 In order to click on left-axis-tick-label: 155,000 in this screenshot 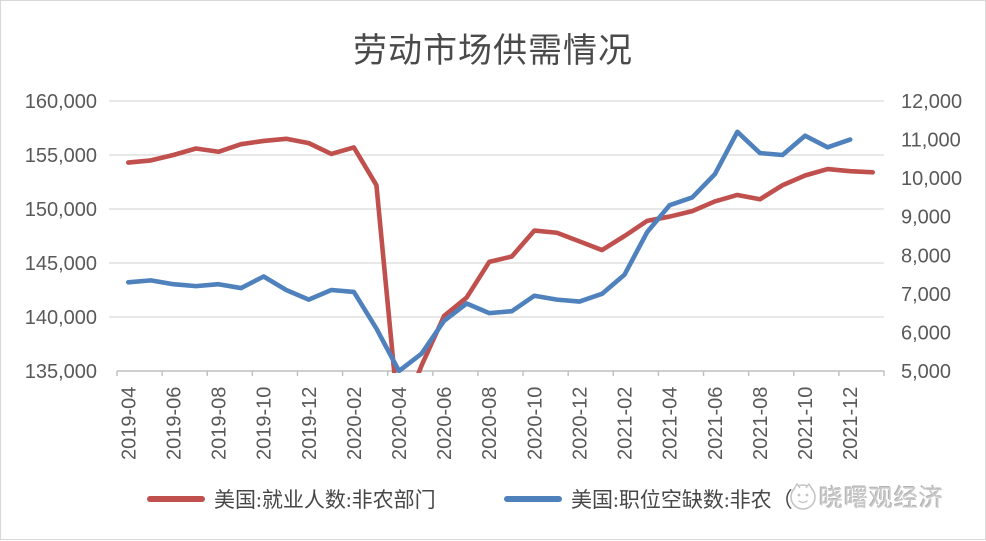, I will do `click(61, 156)`.